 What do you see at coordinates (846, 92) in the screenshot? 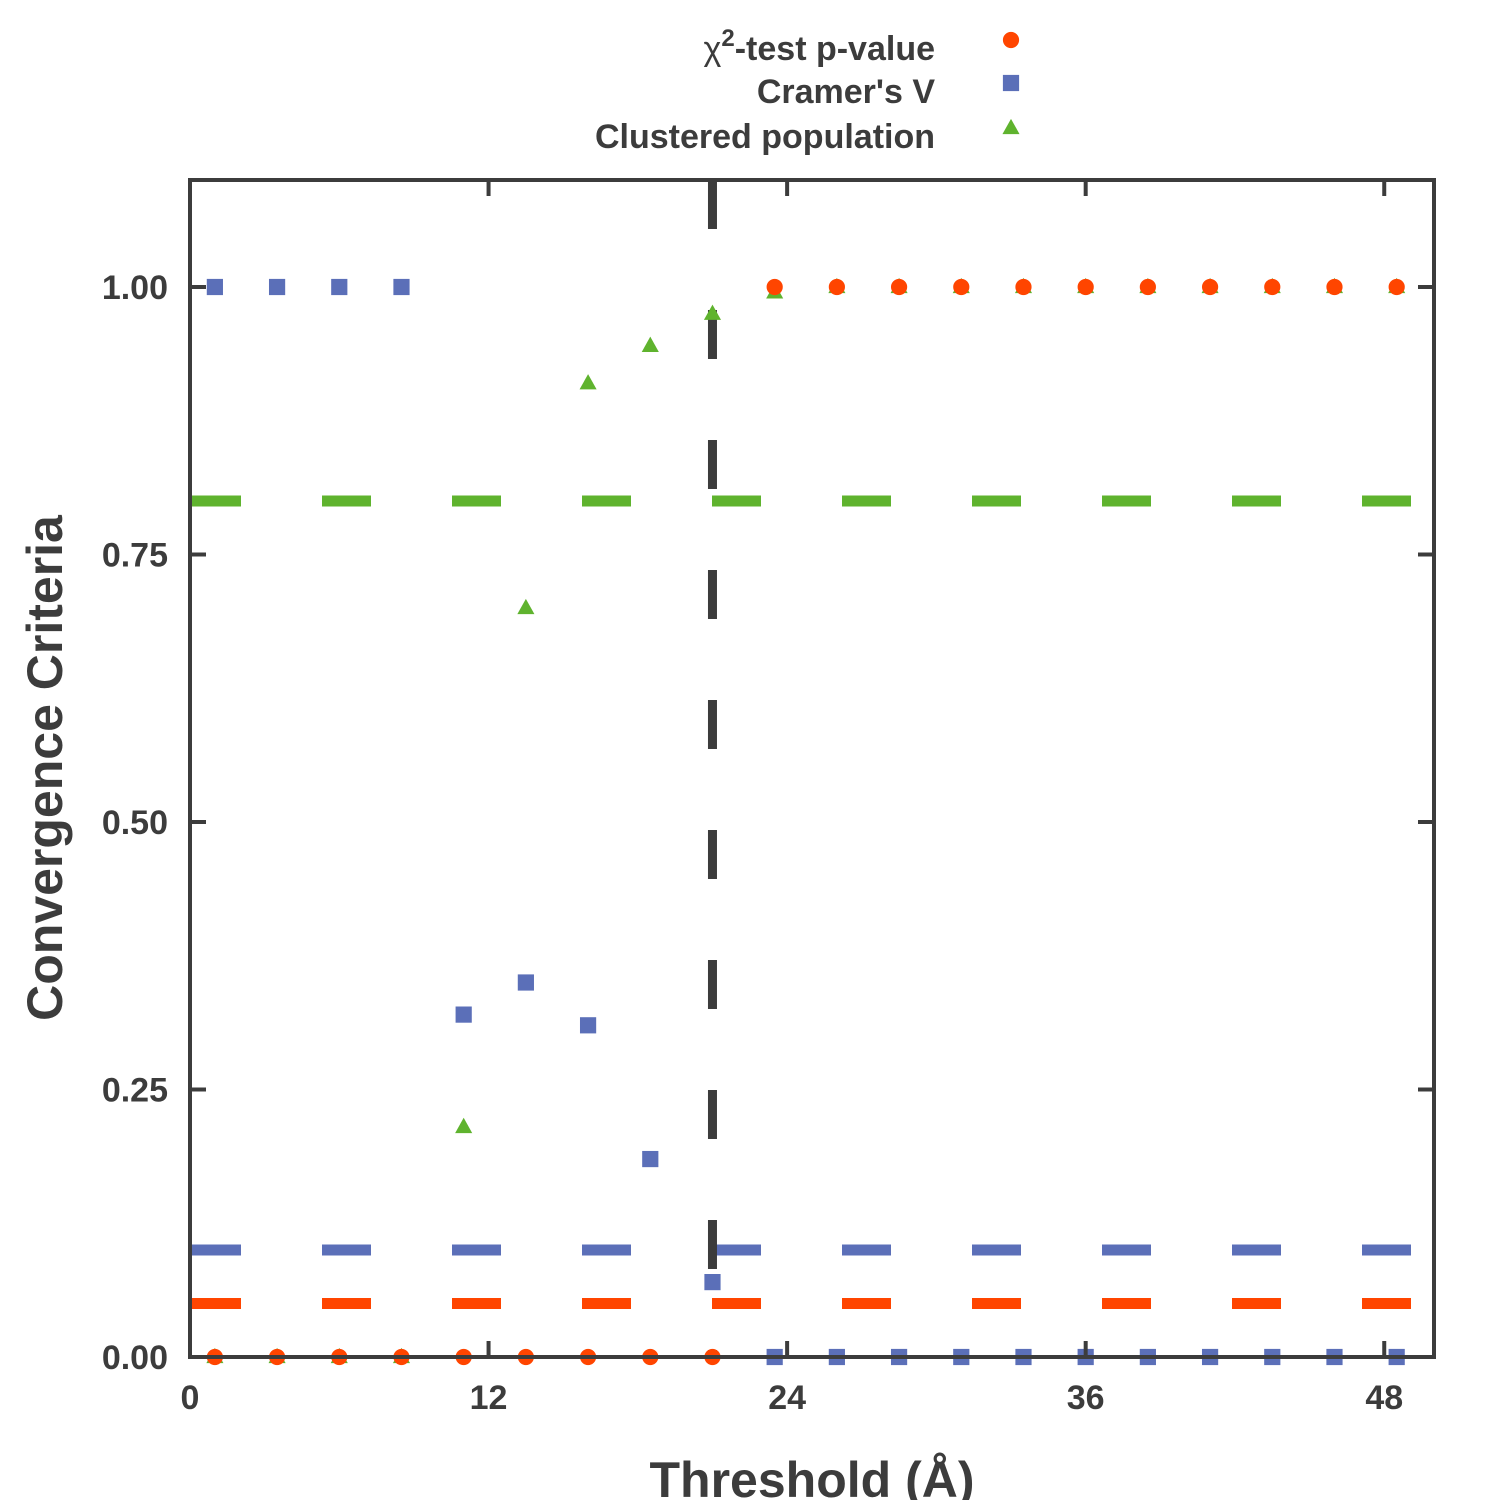
I see `legend-label: Cramer's V` at bounding box center [846, 92].